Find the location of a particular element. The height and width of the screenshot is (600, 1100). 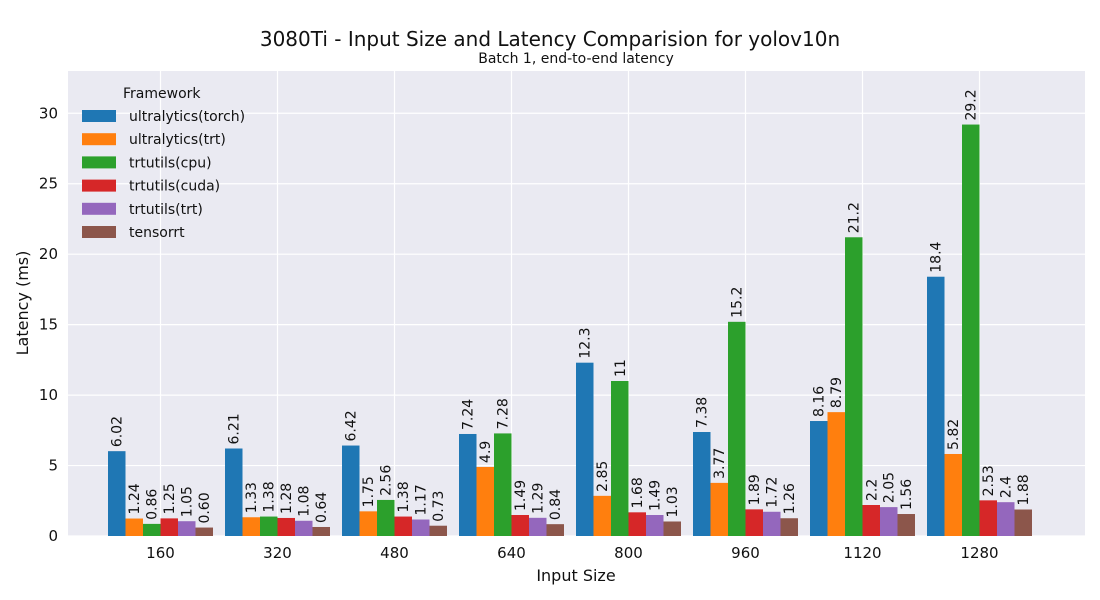

bar-value-label: 29.2 is located at coordinates (972, 104).